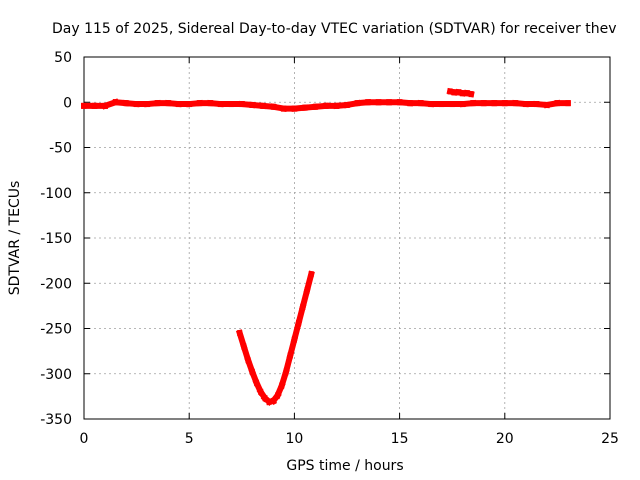 This screenshot has width=640, height=480. What do you see at coordinates (505, 439) in the screenshot?
I see `x-tick-label: 20` at bounding box center [505, 439].